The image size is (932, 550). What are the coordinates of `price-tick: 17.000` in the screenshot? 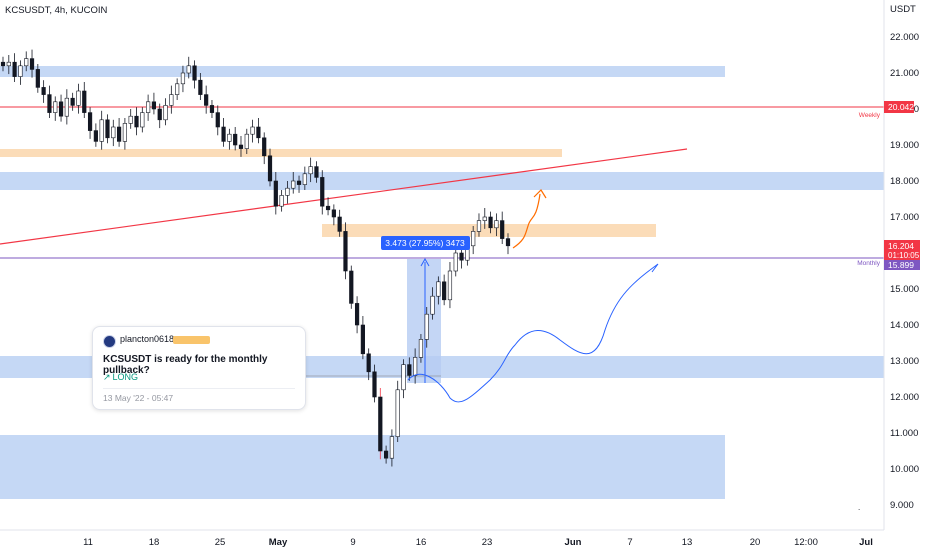 It's located at (904, 217).